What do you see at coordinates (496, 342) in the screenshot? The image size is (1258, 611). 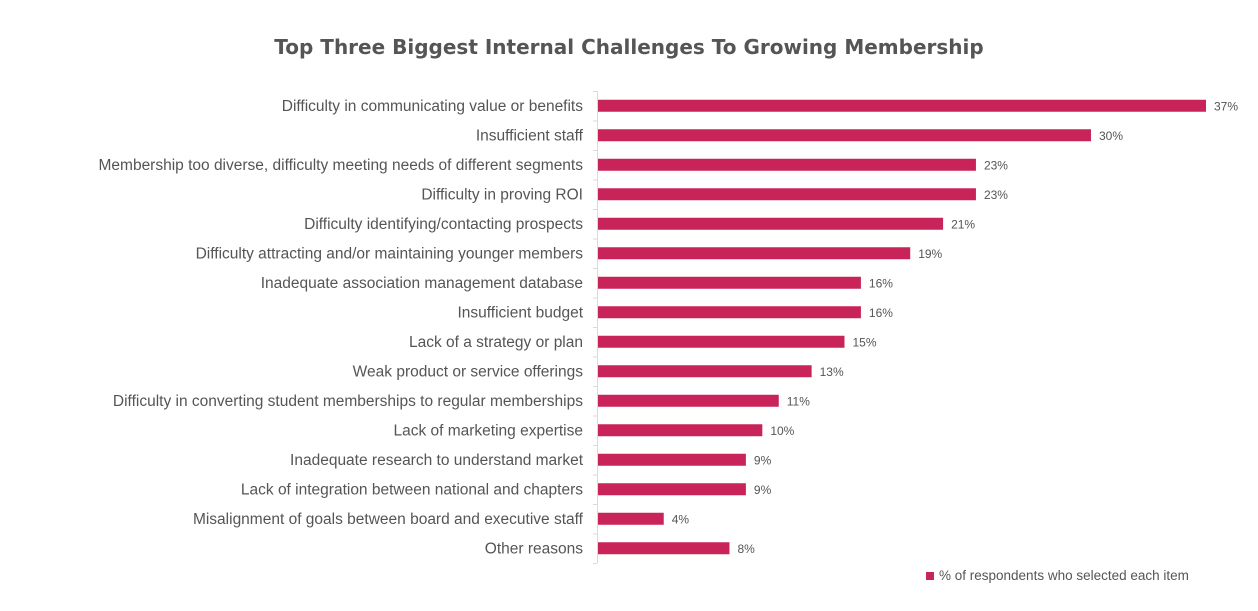 I see `category-label: Lack of a strategy or plan` at bounding box center [496, 342].